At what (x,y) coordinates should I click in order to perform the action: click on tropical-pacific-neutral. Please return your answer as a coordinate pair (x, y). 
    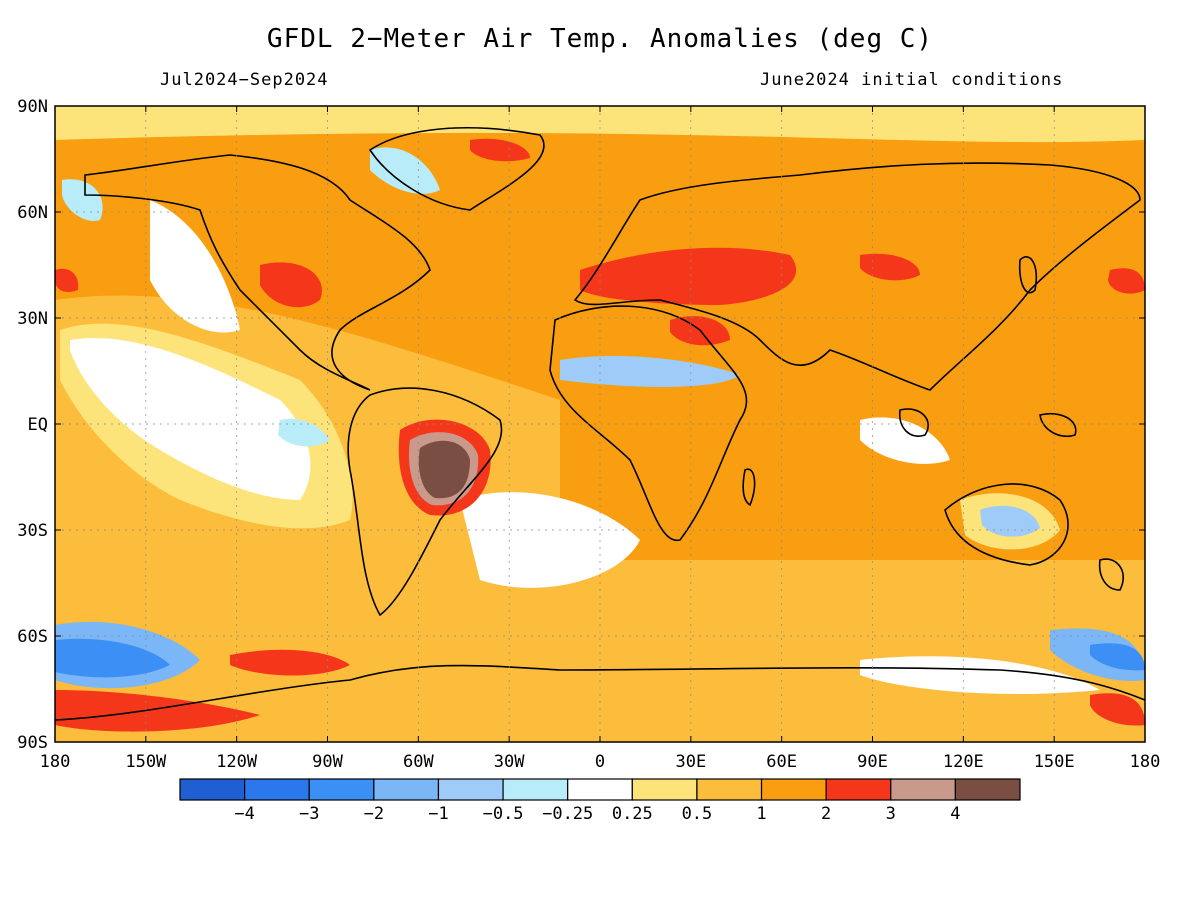
    Looking at the image, I should click on (190, 419).